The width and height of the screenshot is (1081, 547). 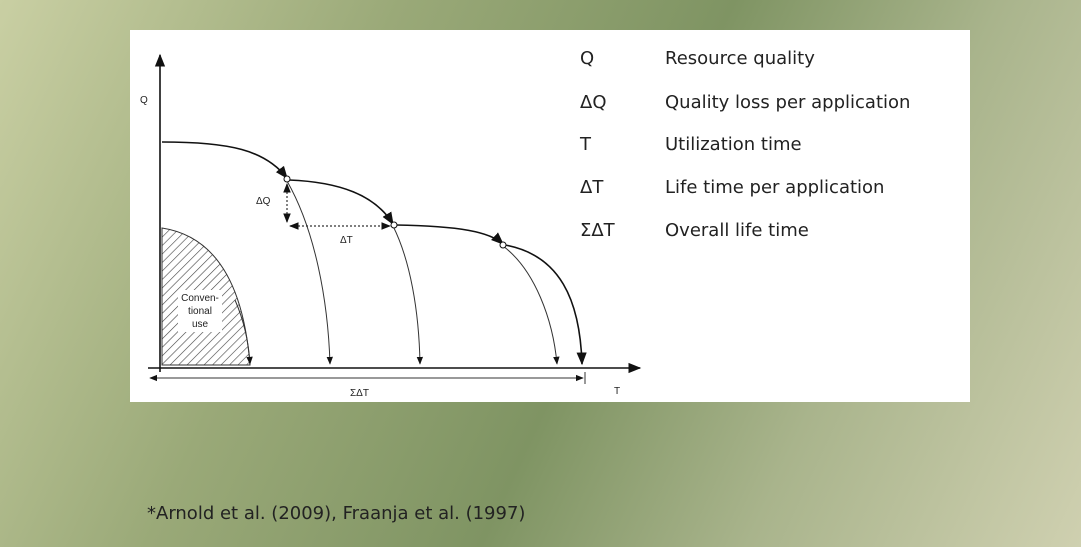 What do you see at coordinates (598, 230) in the screenshot?
I see `legend-symbol: ΣΔT` at bounding box center [598, 230].